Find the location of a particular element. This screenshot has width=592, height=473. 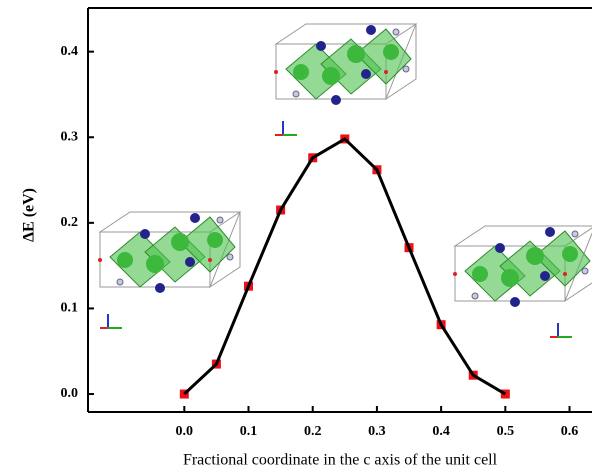

y-tick-label: 0.1 is located at coordinates (70, 308).